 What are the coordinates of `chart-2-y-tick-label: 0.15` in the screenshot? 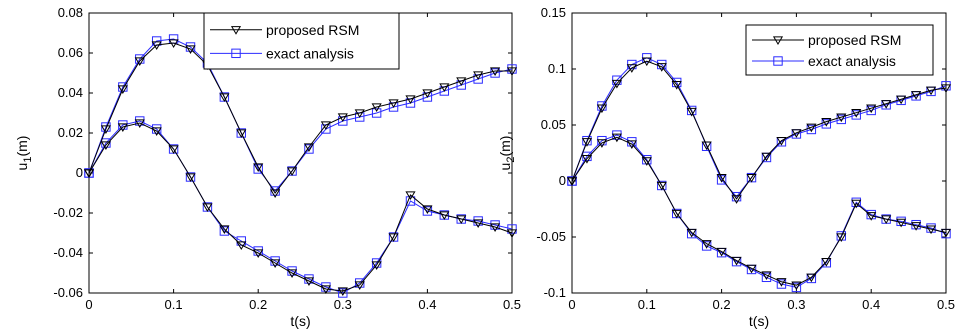 It's located at (553, 12).